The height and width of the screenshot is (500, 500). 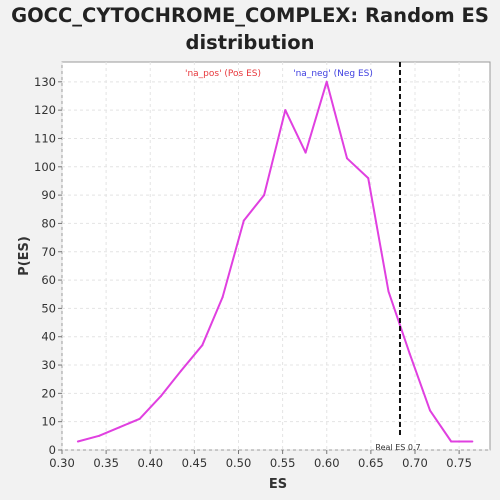 I want to click on x-tick-label: 0.40, so click(x=150, y=463).